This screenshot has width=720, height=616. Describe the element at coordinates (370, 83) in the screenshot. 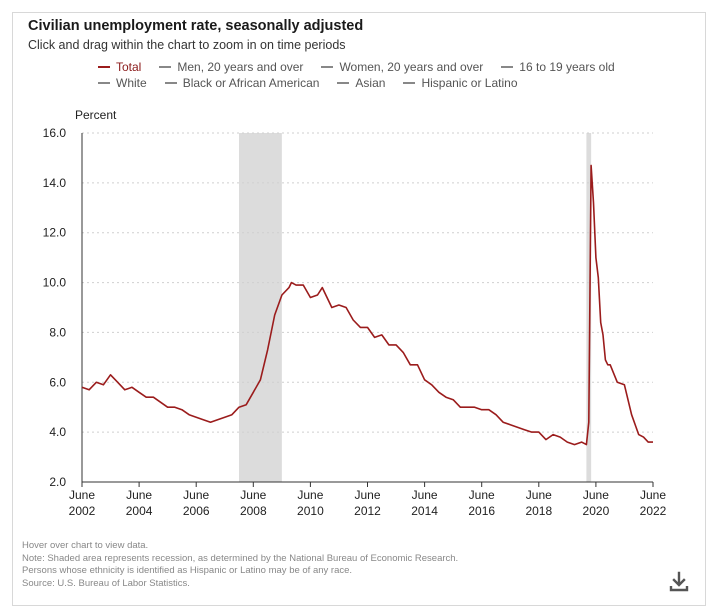

I see `legend-label: Asian` at that location.